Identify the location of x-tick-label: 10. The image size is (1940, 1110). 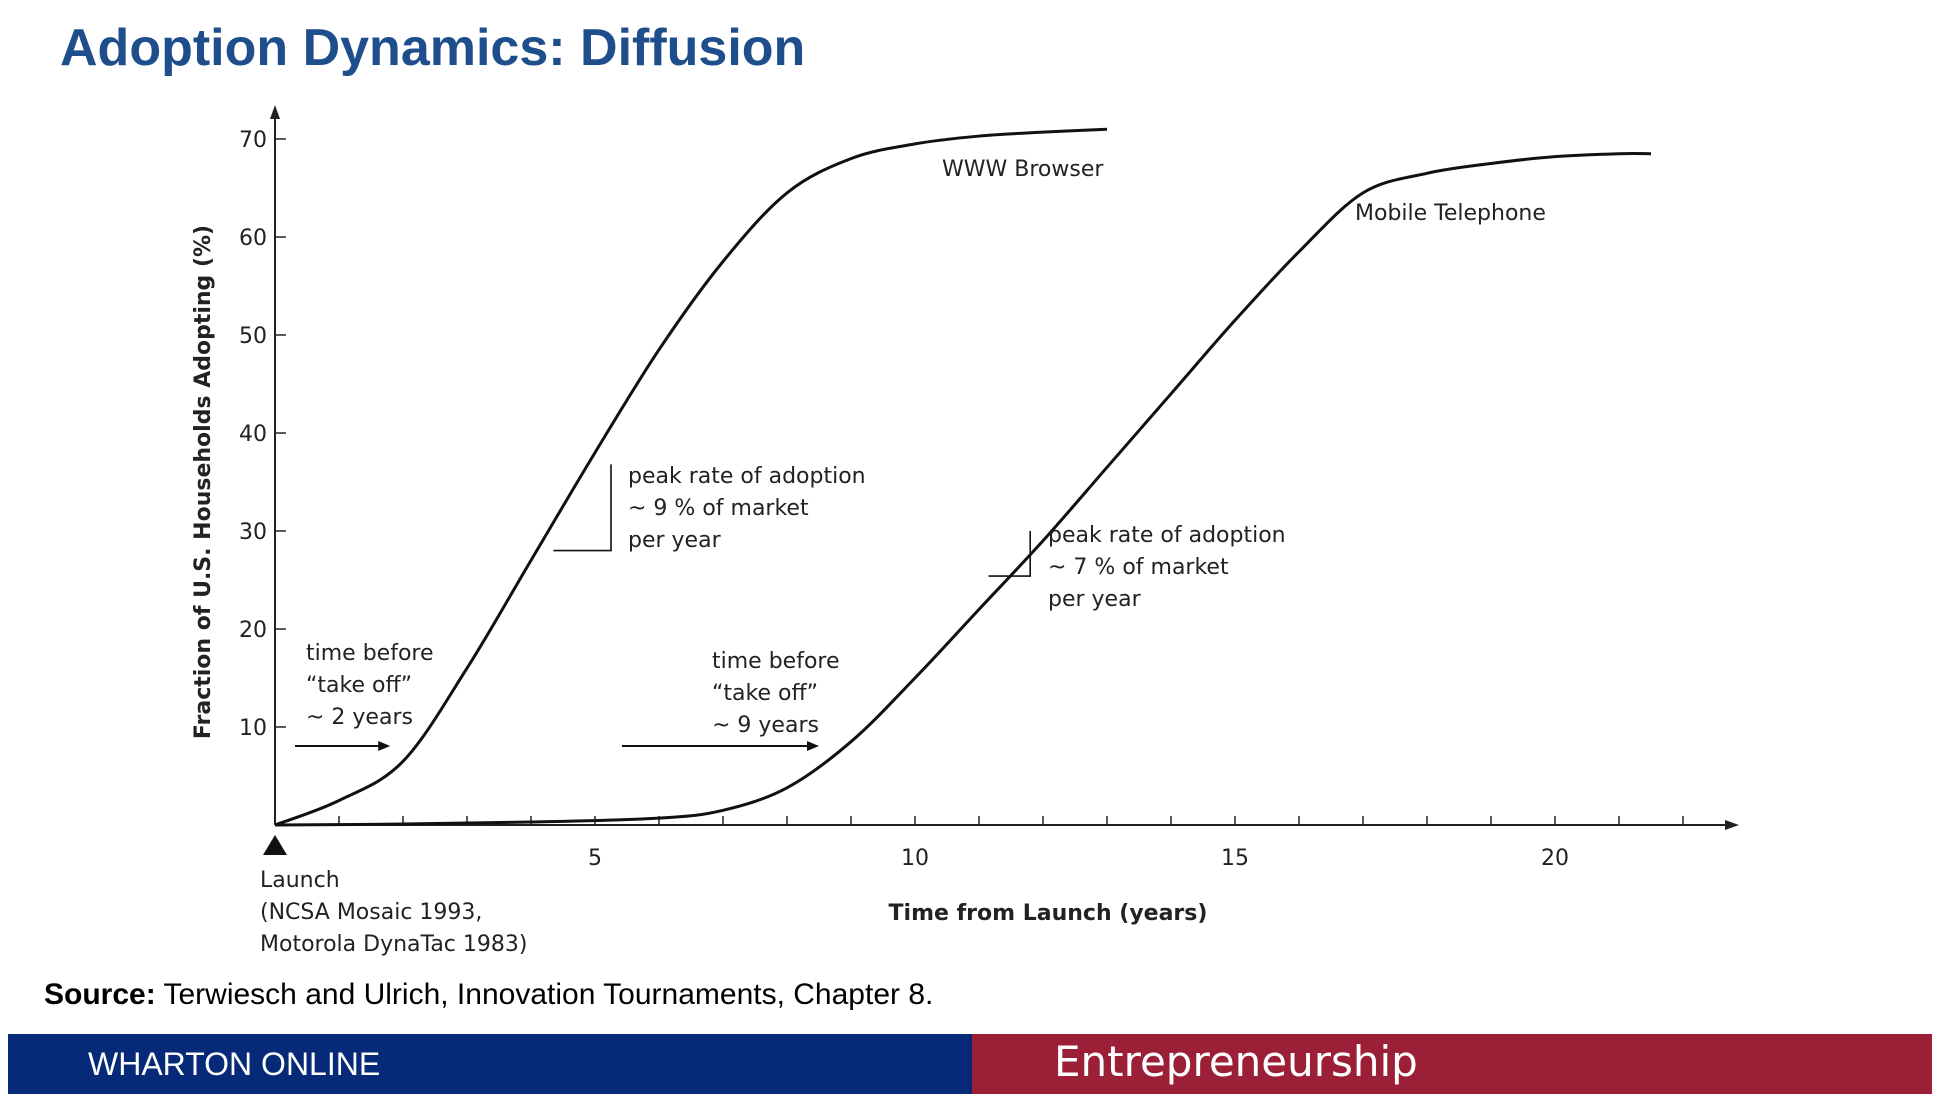
(915, 858).